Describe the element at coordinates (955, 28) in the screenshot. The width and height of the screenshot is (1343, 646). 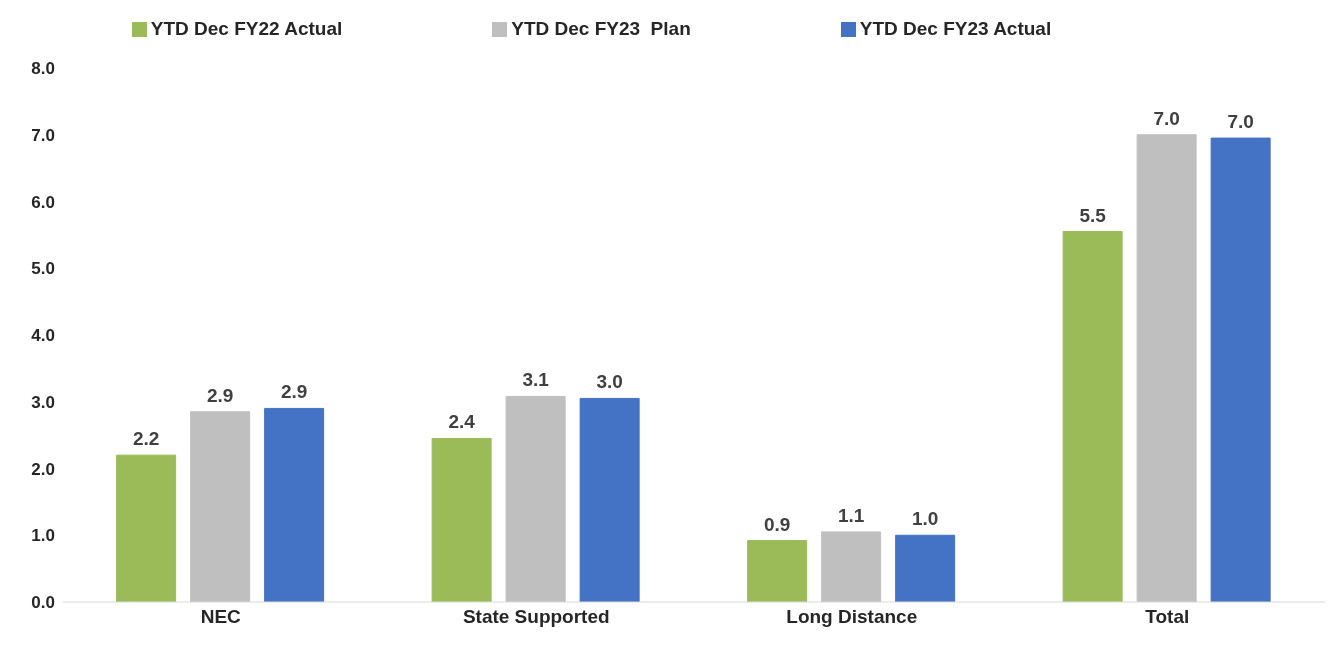
I see `legend-label: YTD Dec FY23 Actual` at that location.